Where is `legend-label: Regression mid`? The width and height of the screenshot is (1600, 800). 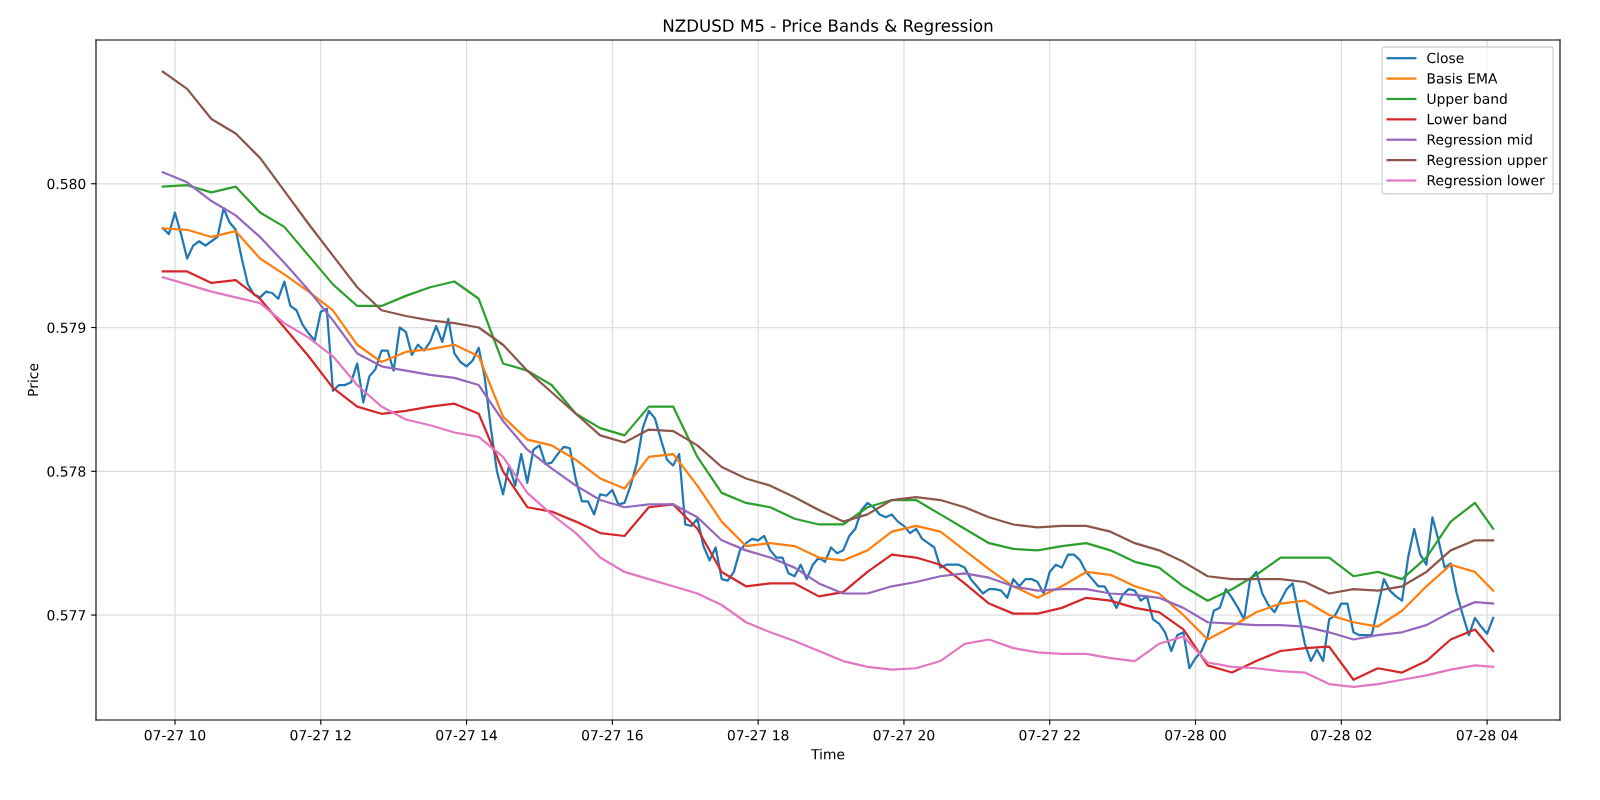 legend-label: Regression mid is located at coordinates (1479, 141).